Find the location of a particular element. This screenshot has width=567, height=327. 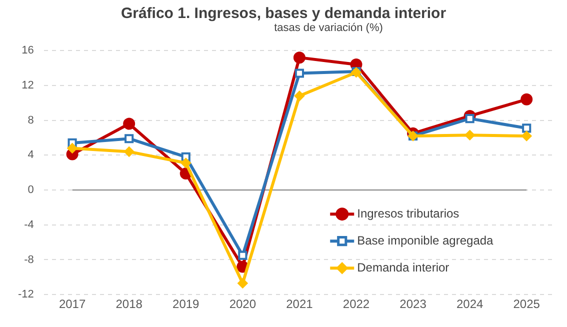

x-tick-label: 2024 is located at coordinates (470, 304).